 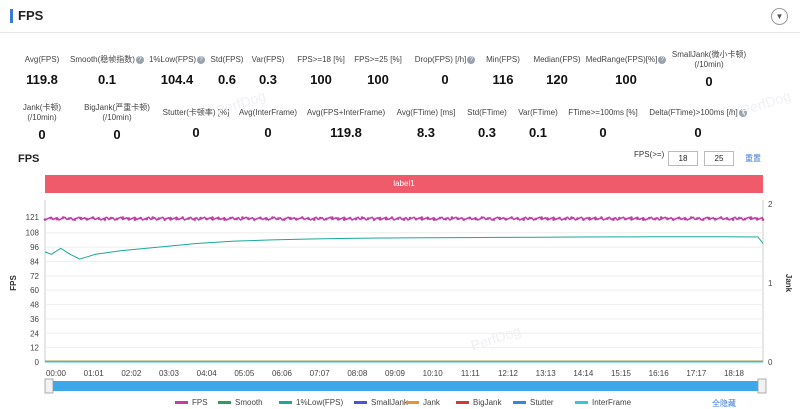 What do you see at coordinates (94, 373) in the screenshot?
I see `x-tick-label: 01:01` at bounding box center [94, 373].